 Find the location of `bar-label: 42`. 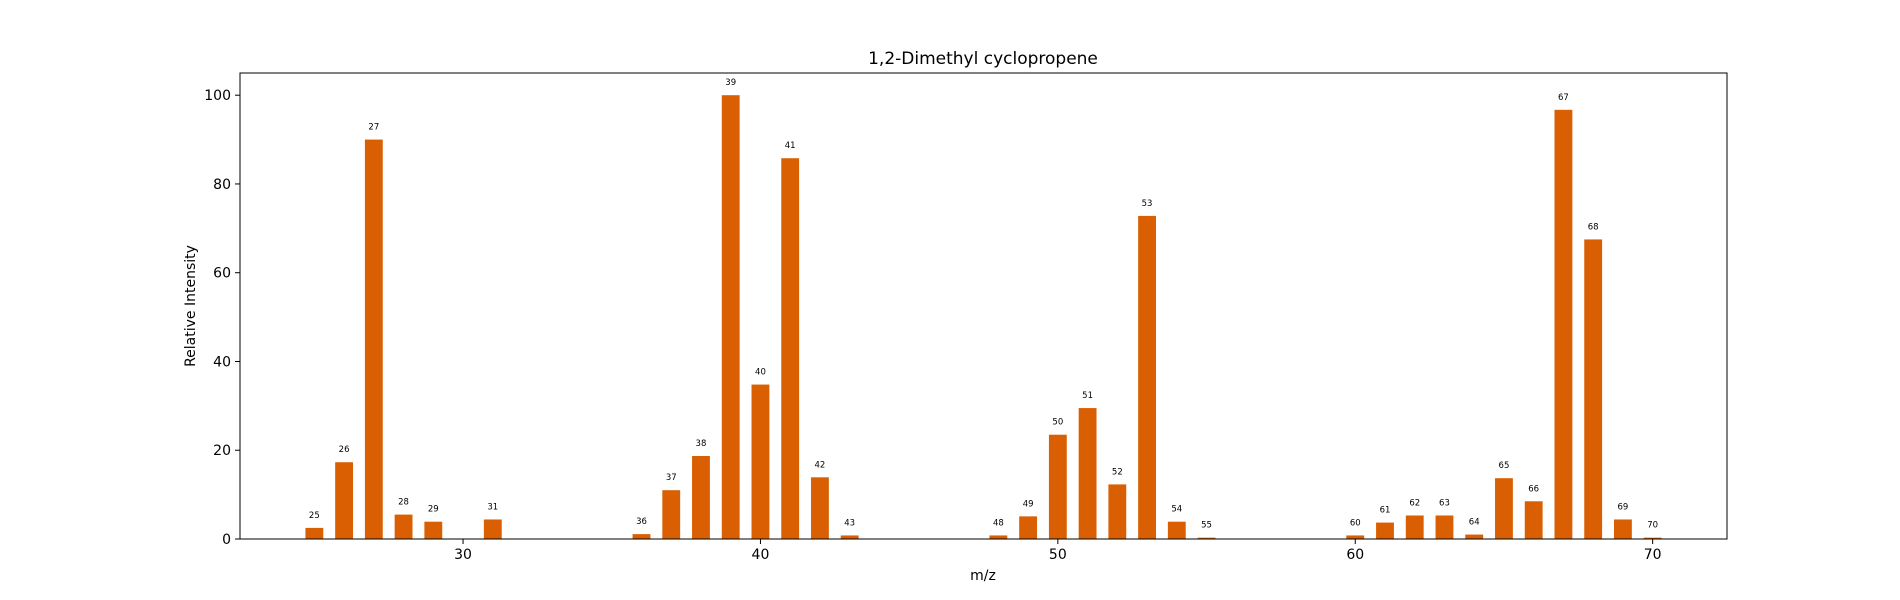

bar-label: 42 is located at coordinates (820, 465).